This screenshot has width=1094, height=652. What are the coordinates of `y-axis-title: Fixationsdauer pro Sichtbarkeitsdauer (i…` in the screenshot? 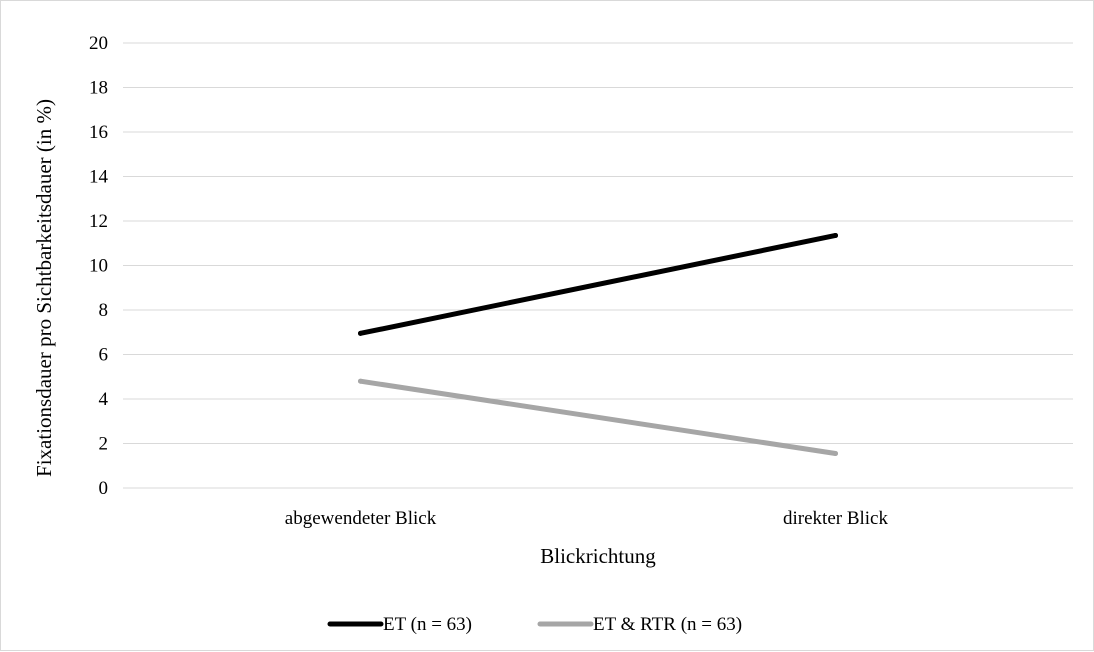 It's located at (44, 288).